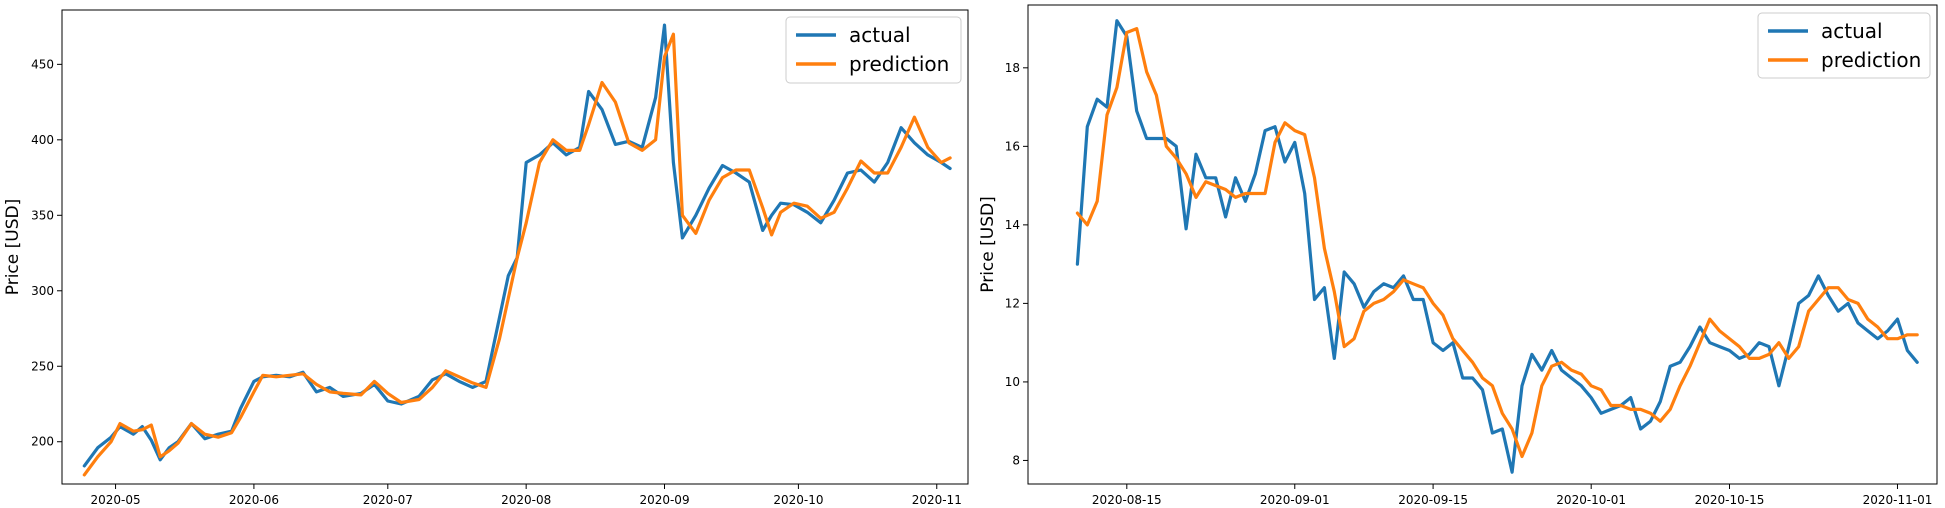 The width and height of the screenshot is (1945, 508). What do you see at coordinates (388, 500) in the screenshot?
I see `x-tick-label: 2020-07` at bounding box center [388, 500].